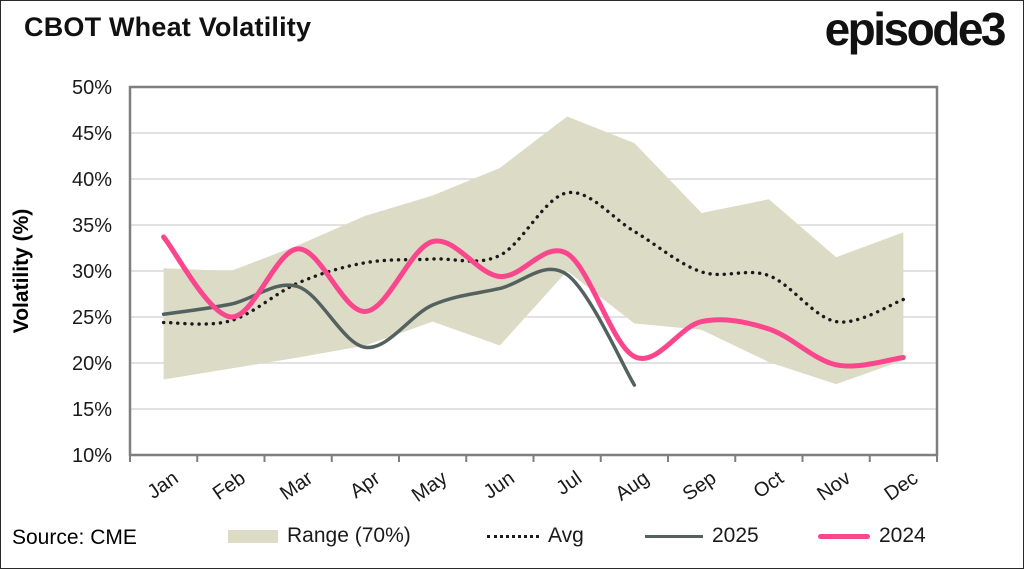 This screenshot has width=1024, height=569. Describe the element at coordinates (92, 364) in the screenshot. I see `y-tick-label: 20%` at that location.